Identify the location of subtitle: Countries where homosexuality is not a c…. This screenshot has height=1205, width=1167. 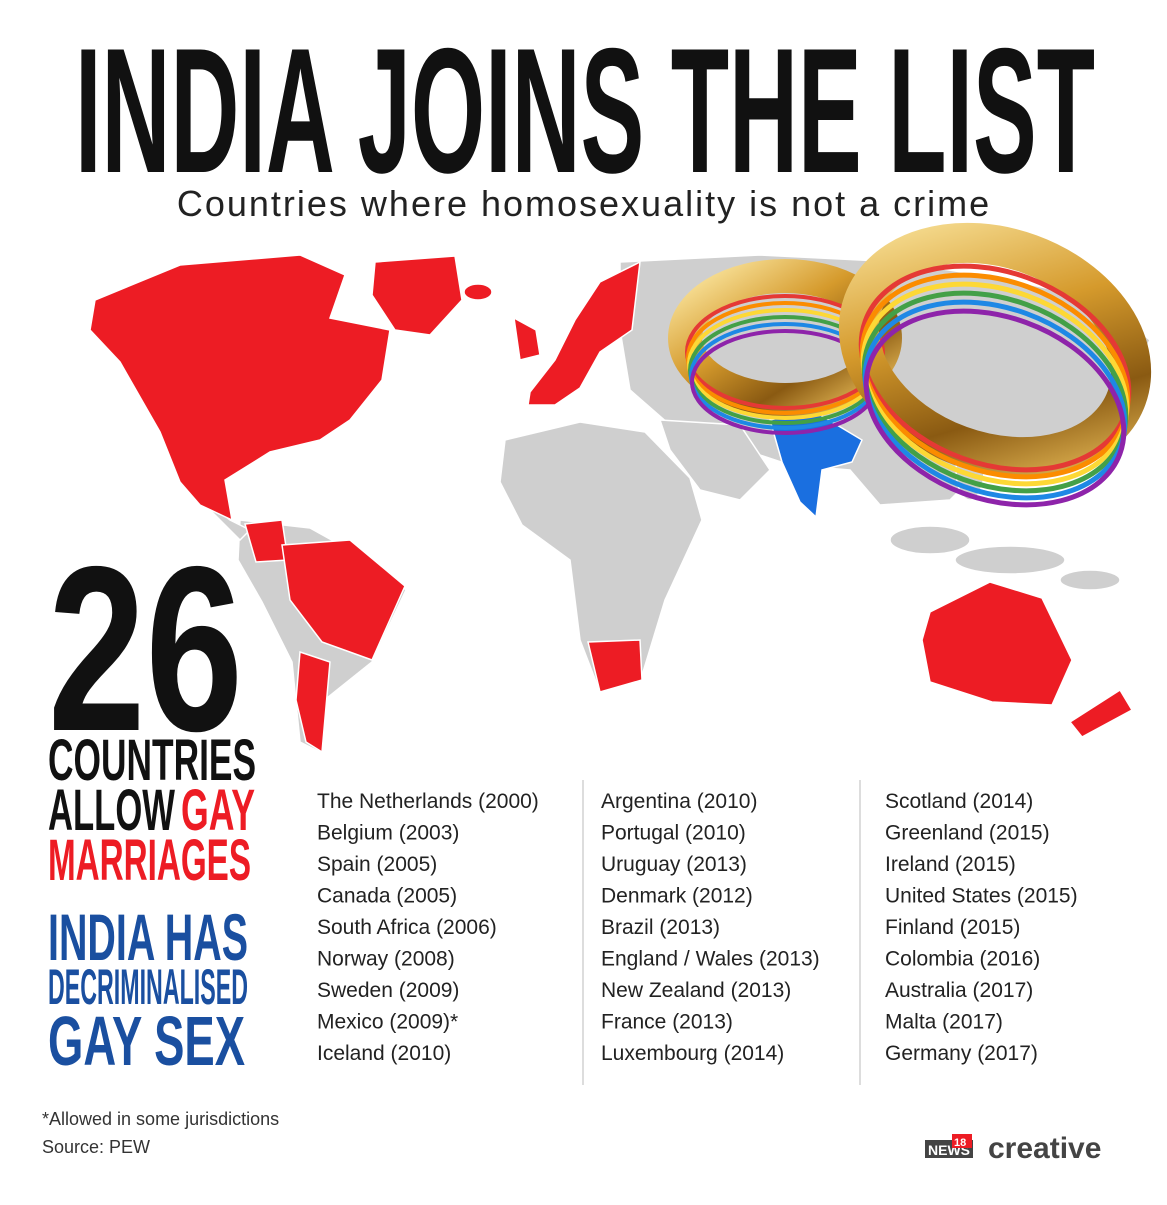
(584, 203).